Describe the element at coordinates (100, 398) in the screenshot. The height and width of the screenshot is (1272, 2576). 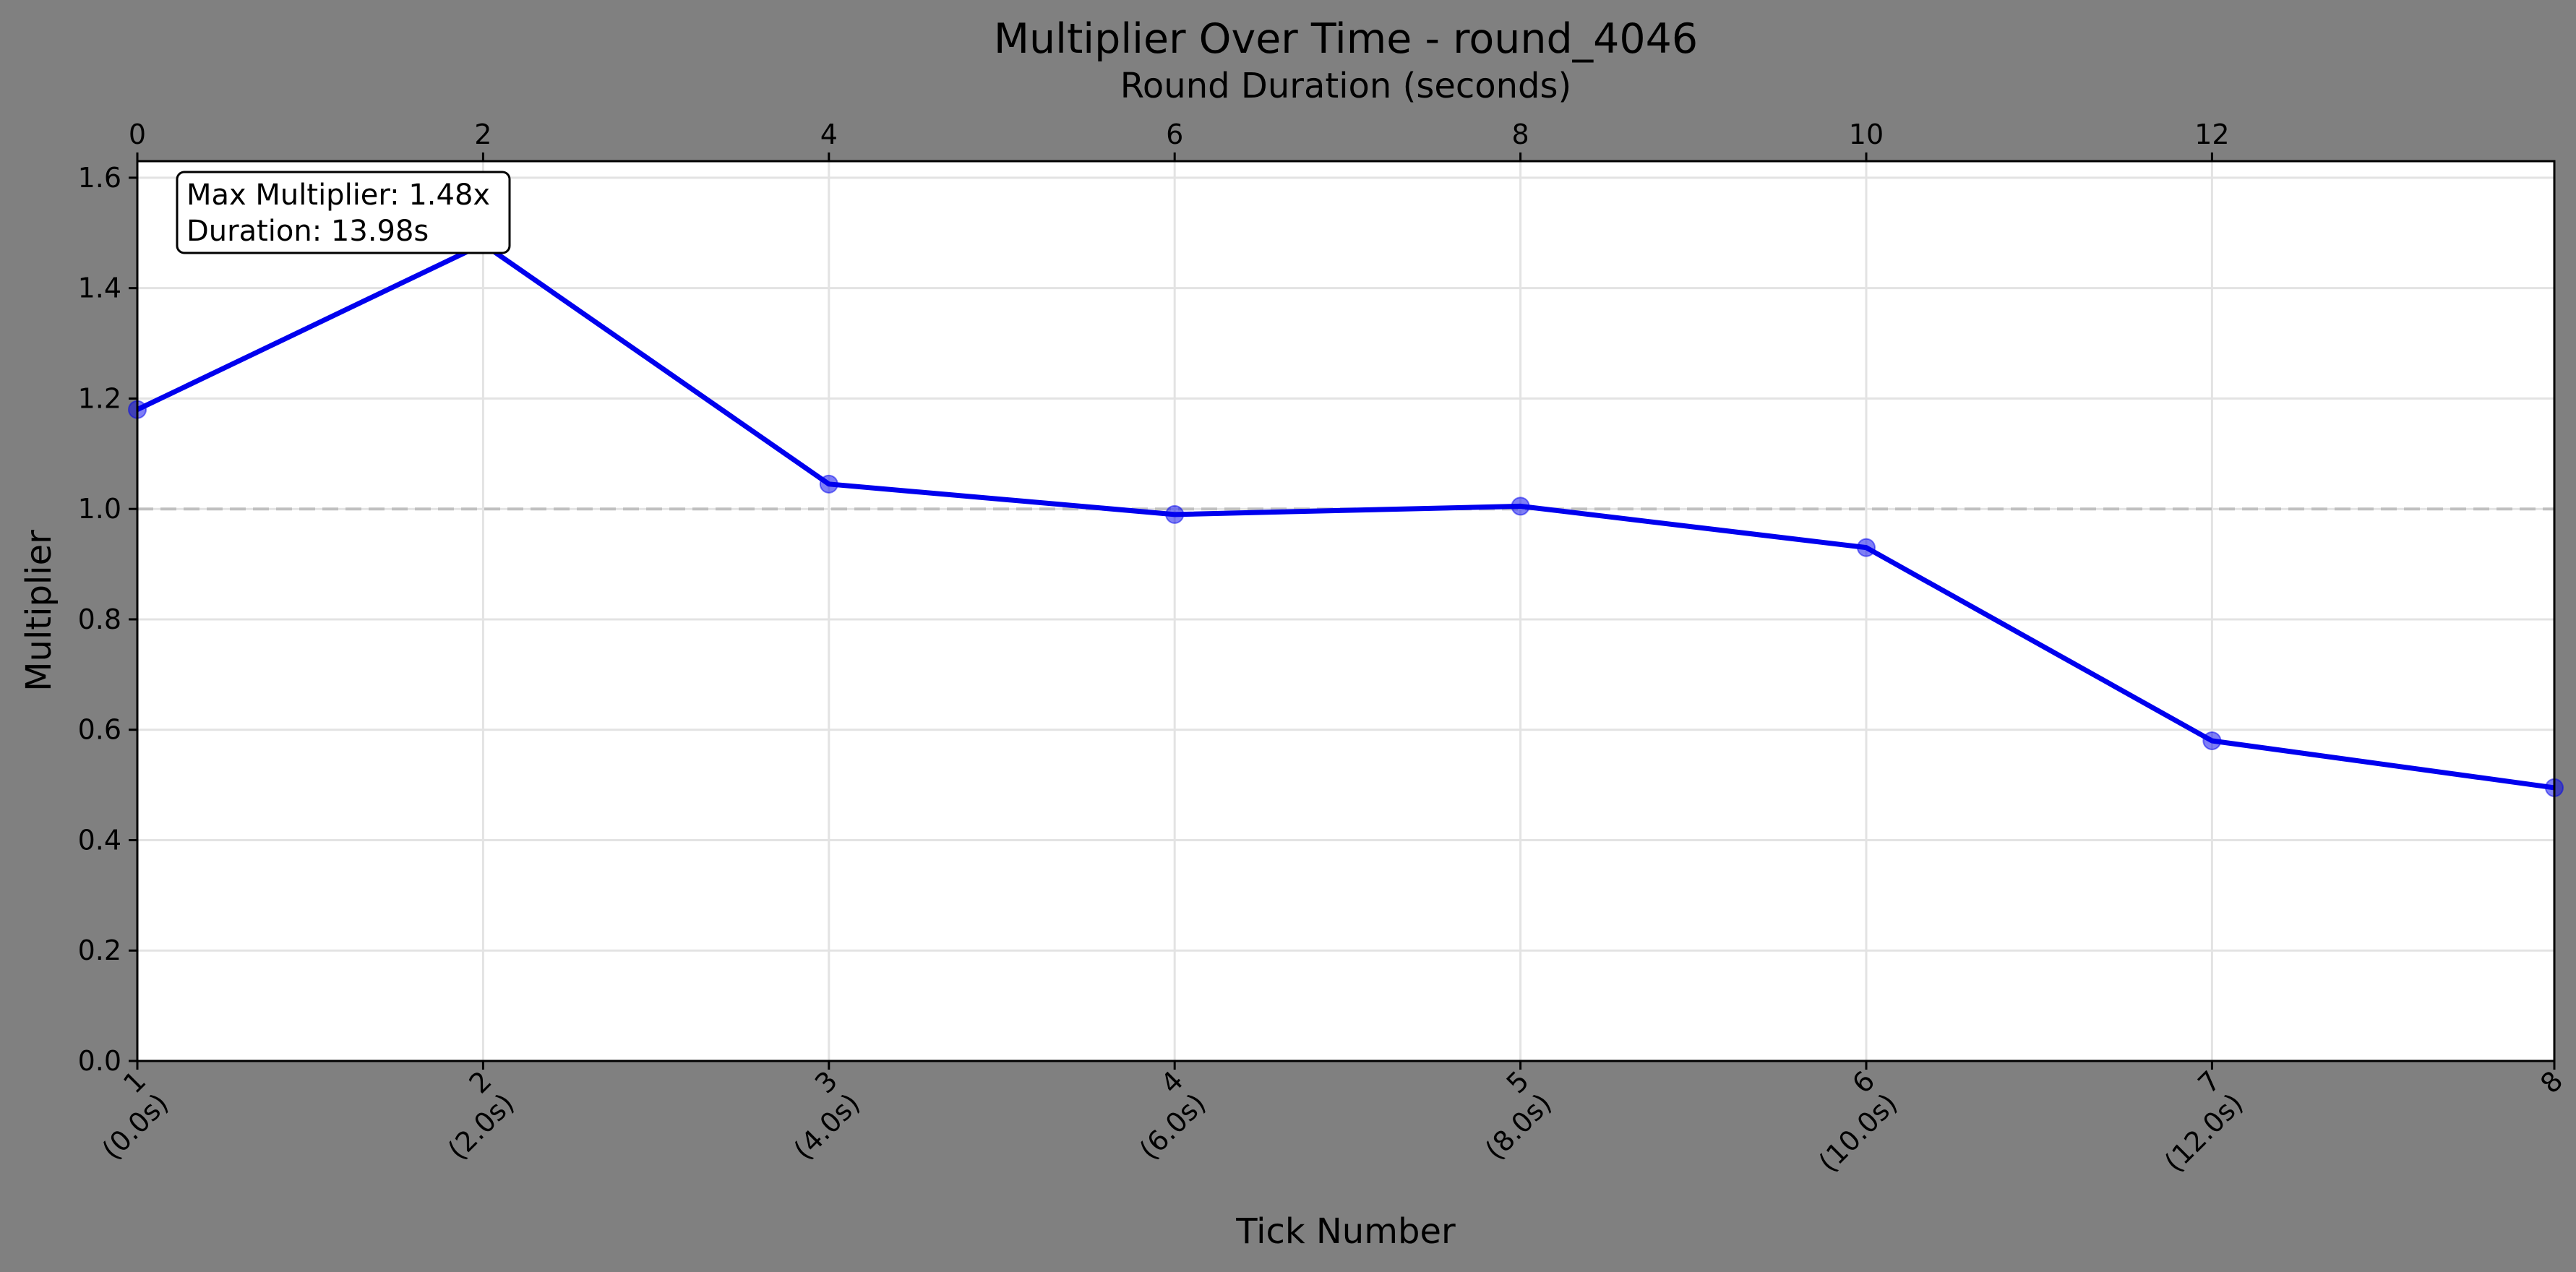
I see `y-tick-label-6: 1.2` at that location.